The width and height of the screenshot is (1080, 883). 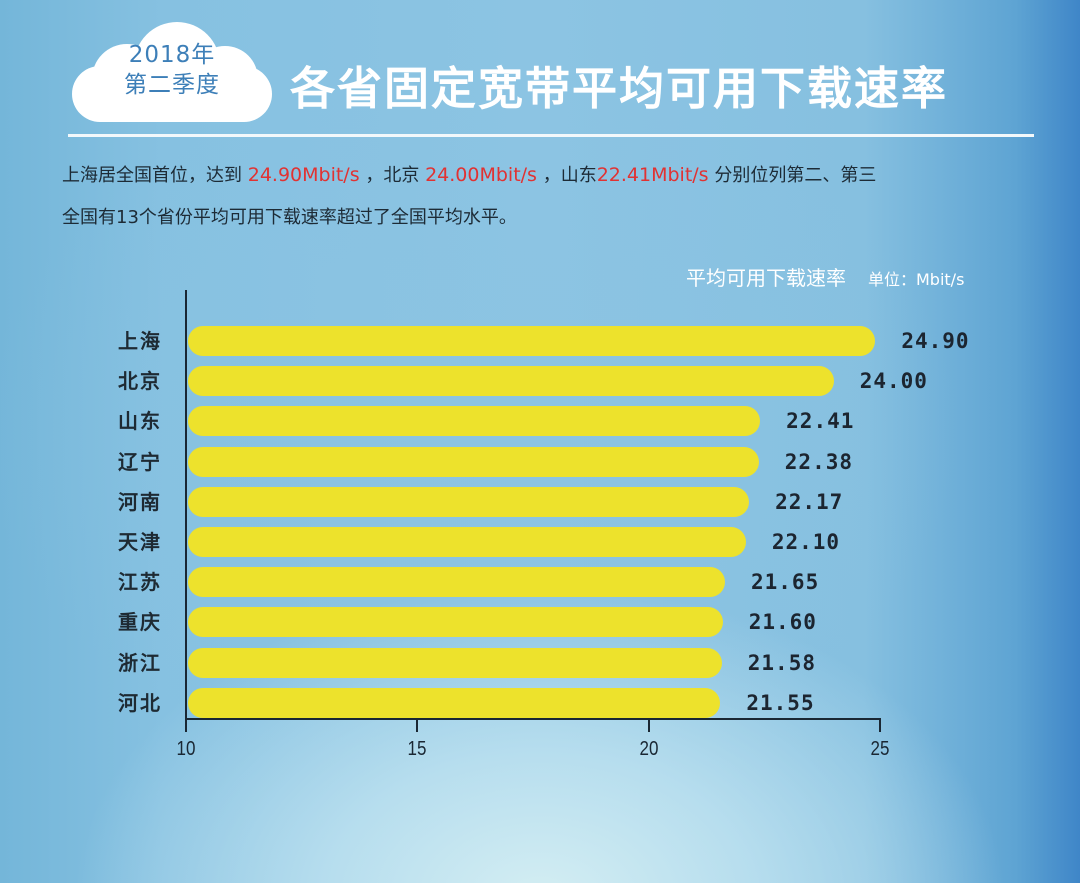 I want to click on highlight-shandong: 22.41Mbit/s, so click(x=652, y=175).